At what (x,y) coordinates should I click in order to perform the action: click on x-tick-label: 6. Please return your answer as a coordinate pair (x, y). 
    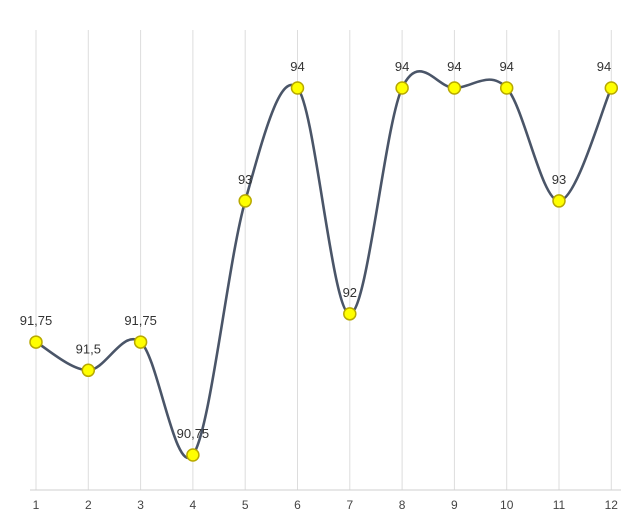
    Looking at the image, I should click on (297, 505).